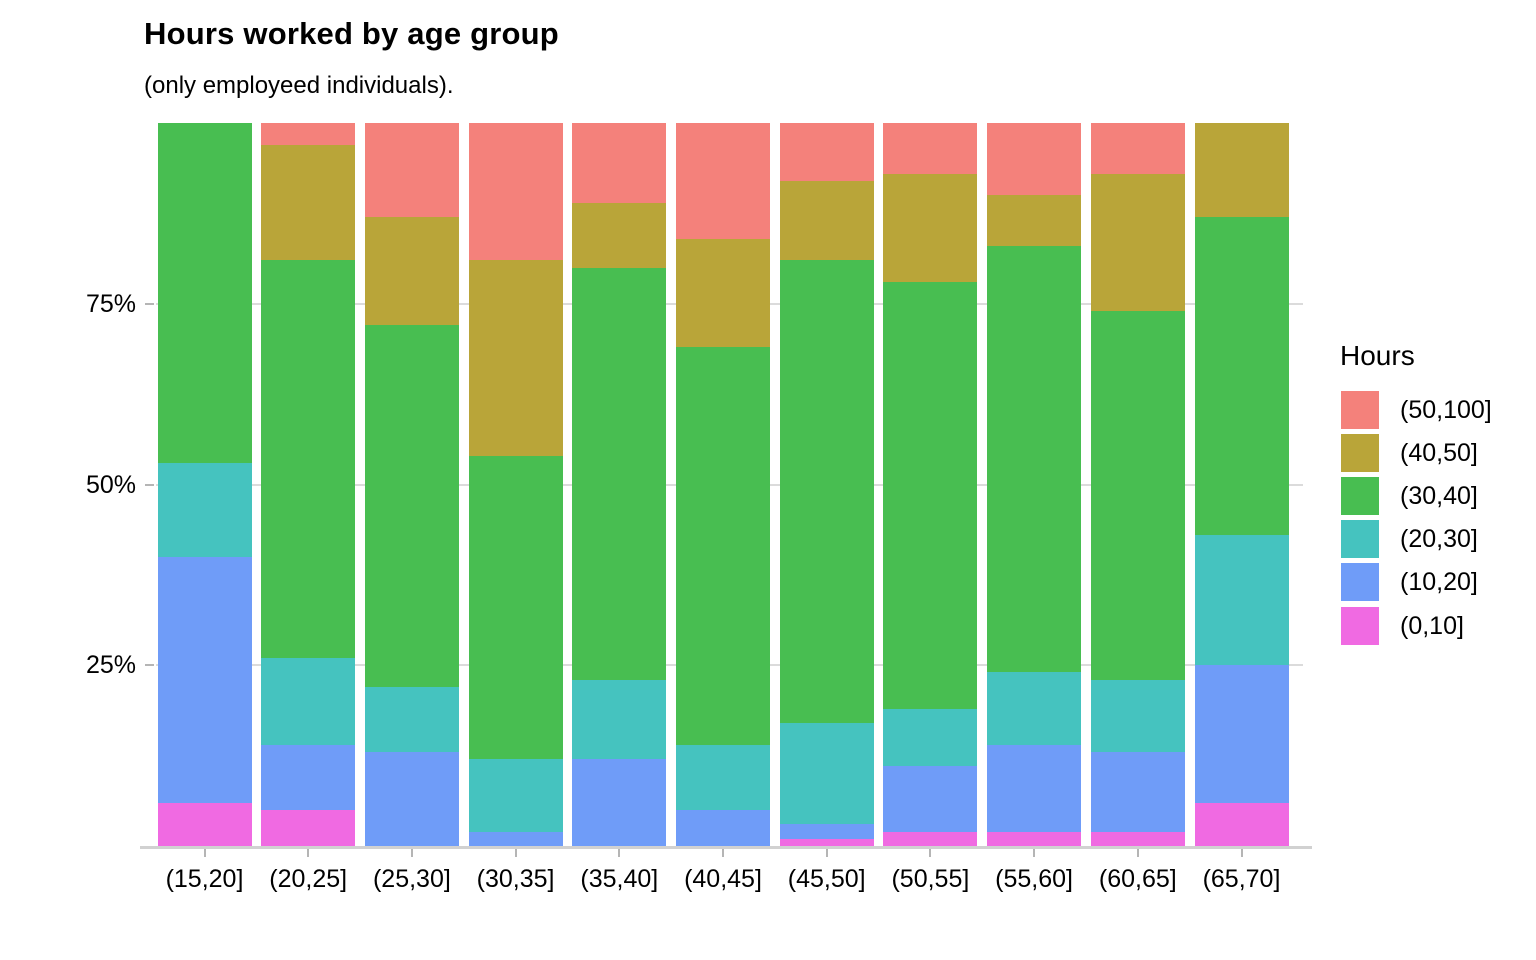 The height and width of the screenshot is (960, 1536). What do you see at coordinates (308, 879) in the screenshot?
I see `x-axis-label: (20,25]` at bounding box center [308, 879].